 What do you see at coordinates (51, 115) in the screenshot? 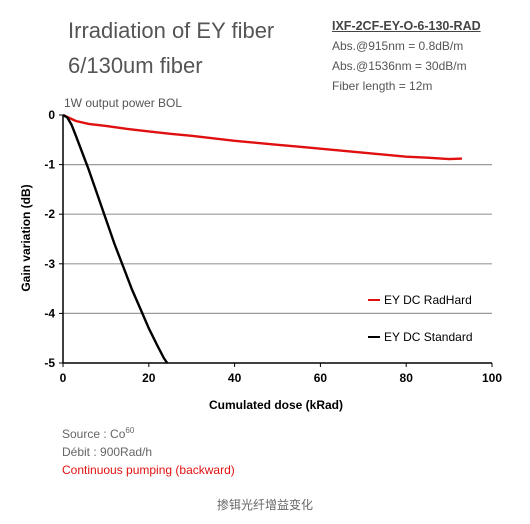
I see `y-tick-label: 0` at bounding box center [51, 115].